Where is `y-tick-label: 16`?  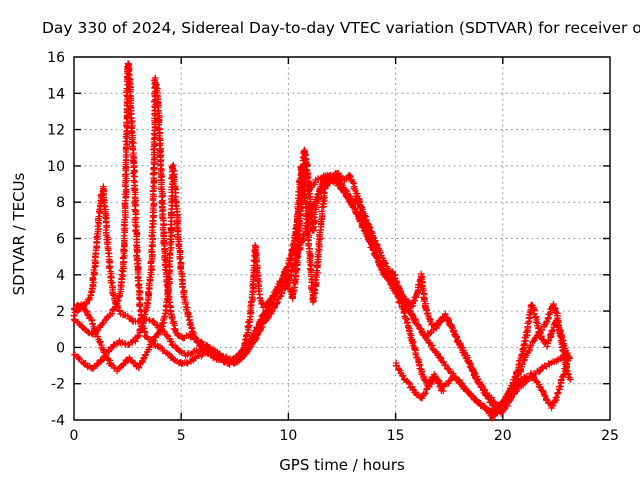 y-tick-label: 16 is located at coordinates (56, 58).